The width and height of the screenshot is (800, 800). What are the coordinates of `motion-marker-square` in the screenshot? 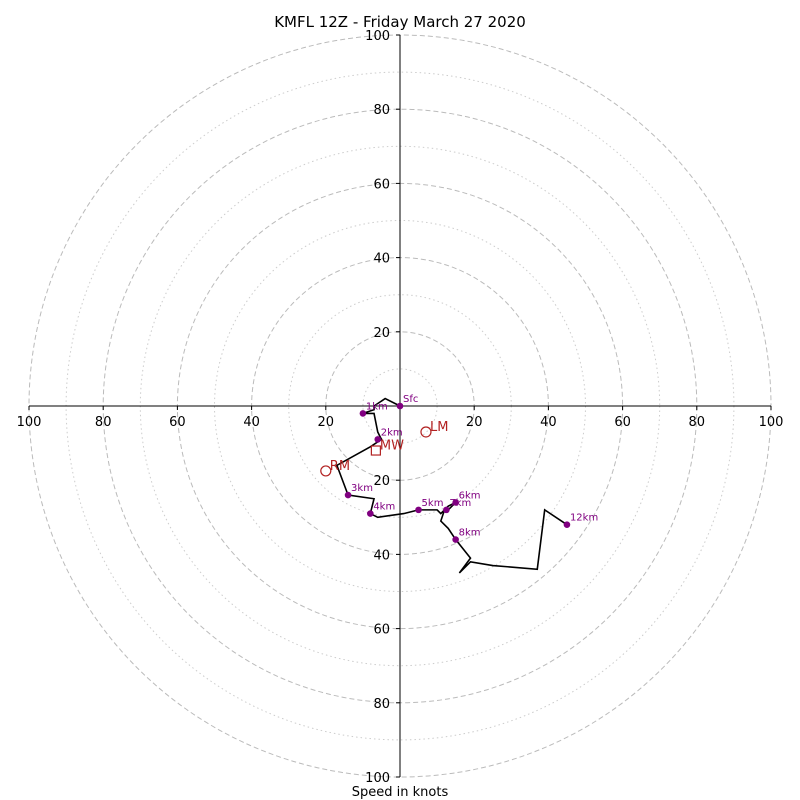 It's located at (375, 450).